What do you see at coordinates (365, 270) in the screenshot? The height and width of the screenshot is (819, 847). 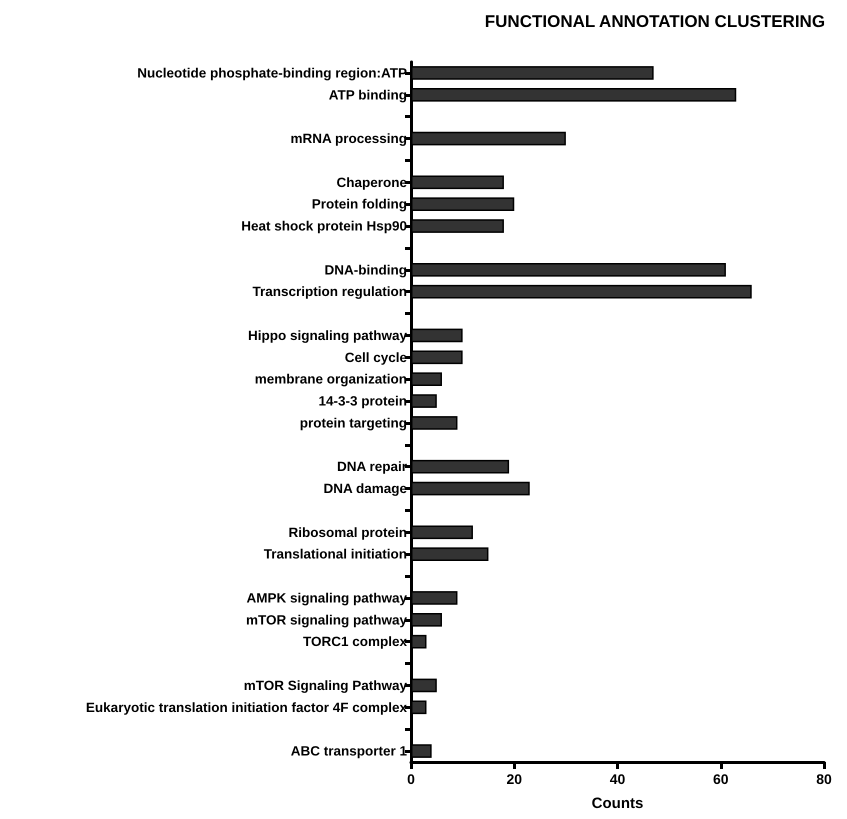 I see `y-tick-label: DNA-binding` at bounding box center [365, 270].